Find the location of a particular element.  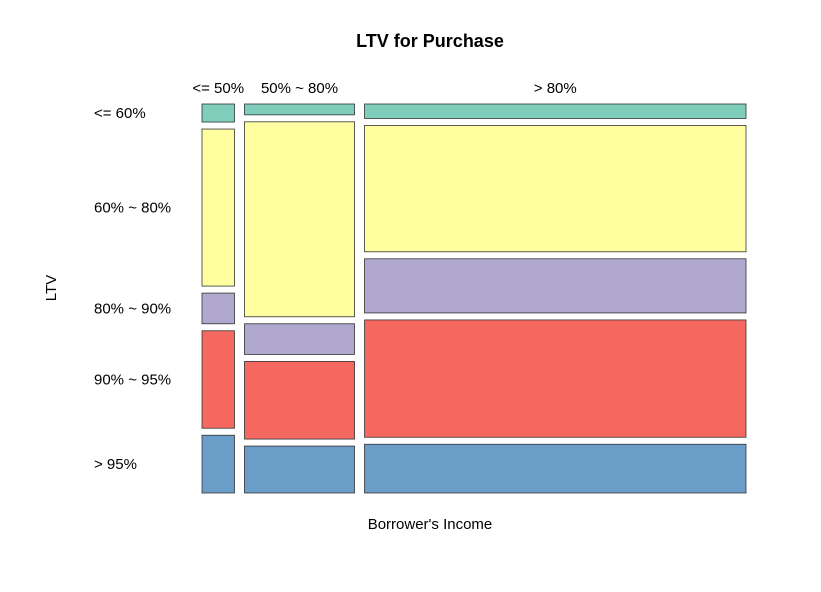

x-axis-label: Borrower's Income is located at coordinates (430, 524).